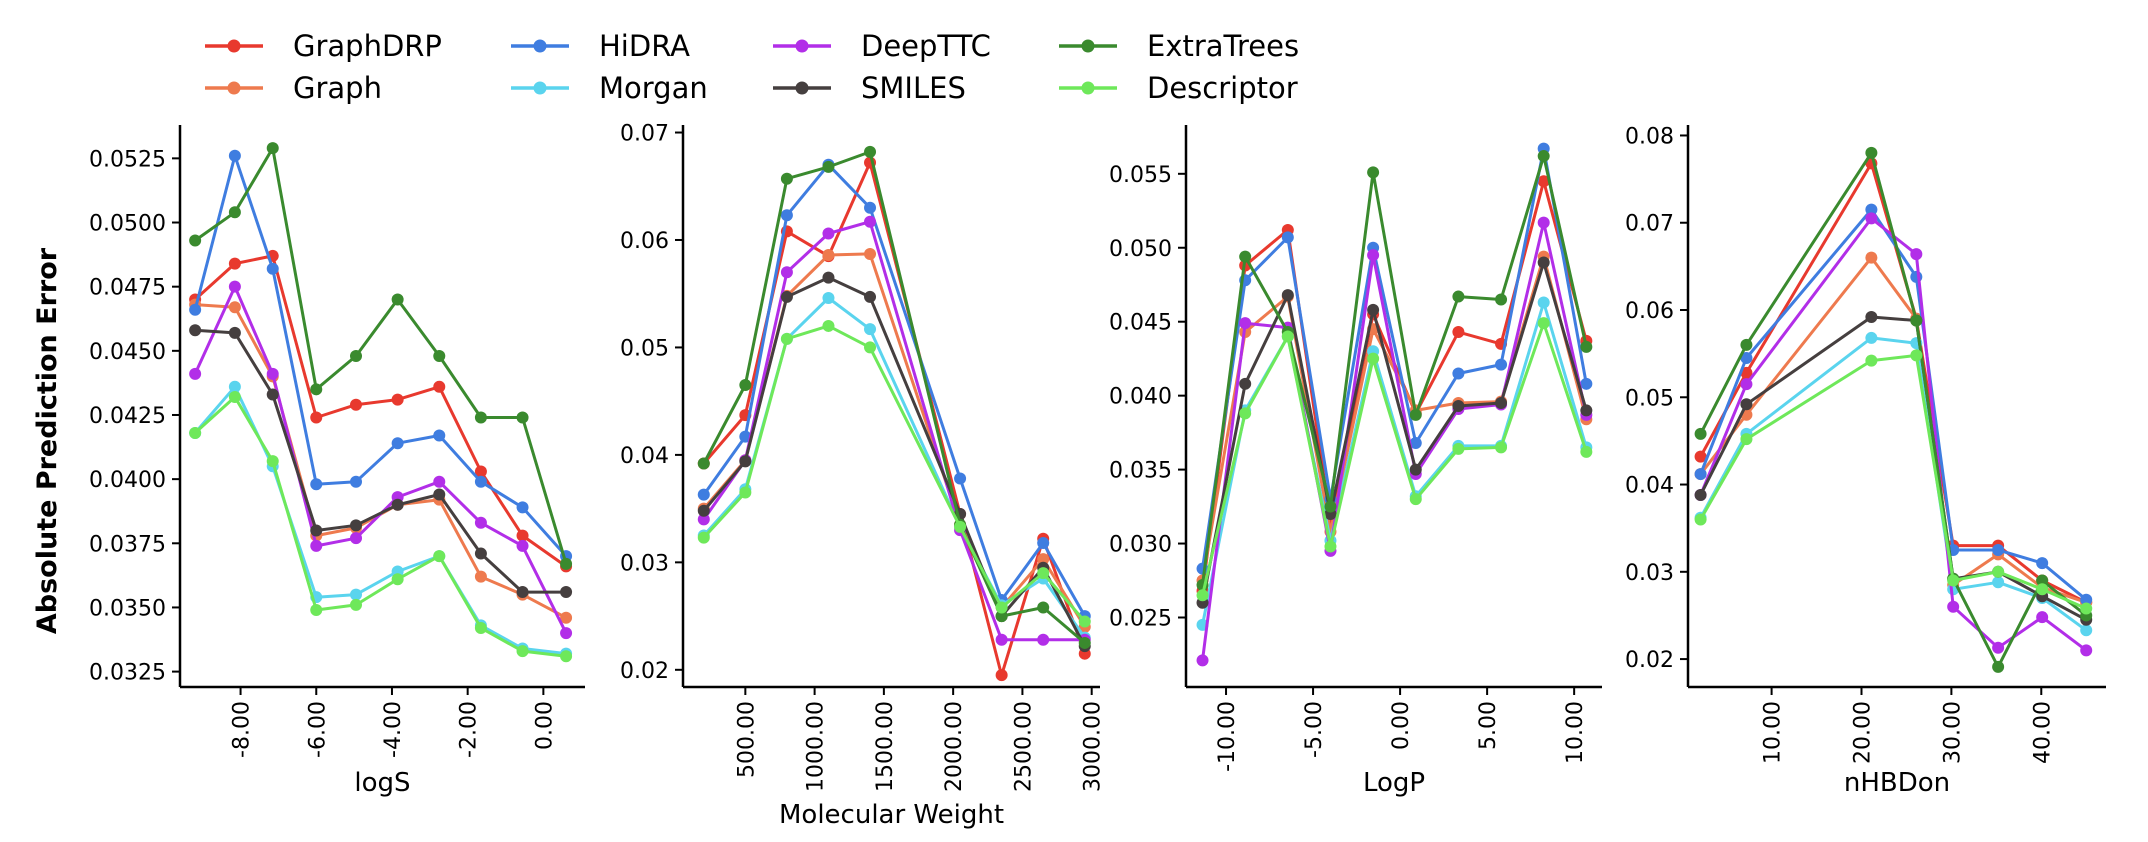 The height and width of the screenshot is (842, 2148). Describe the element at coordinates (1897, 783) in the screenshot. I see `x-axis-label: nHBDon` at that location.